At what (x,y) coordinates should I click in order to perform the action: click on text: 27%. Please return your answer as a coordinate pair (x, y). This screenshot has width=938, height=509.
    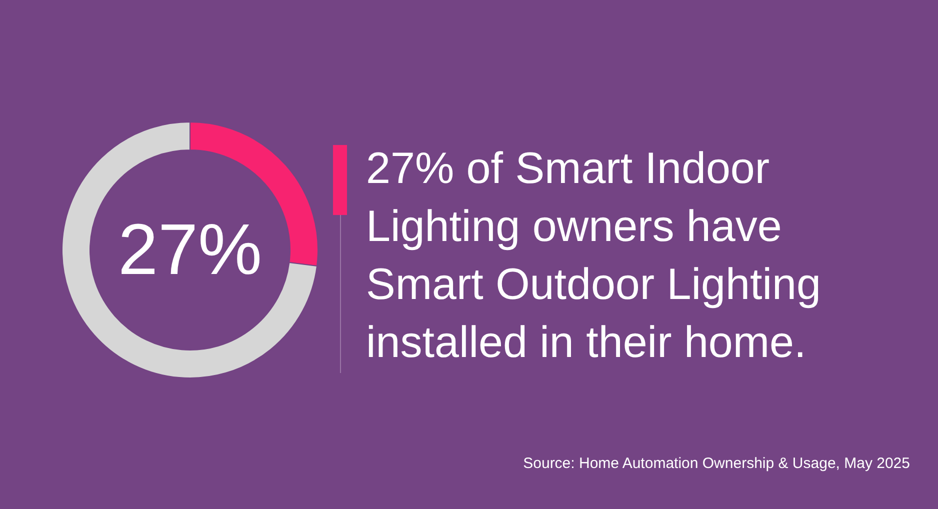
    Looking at the image, I should click on (190, 250).